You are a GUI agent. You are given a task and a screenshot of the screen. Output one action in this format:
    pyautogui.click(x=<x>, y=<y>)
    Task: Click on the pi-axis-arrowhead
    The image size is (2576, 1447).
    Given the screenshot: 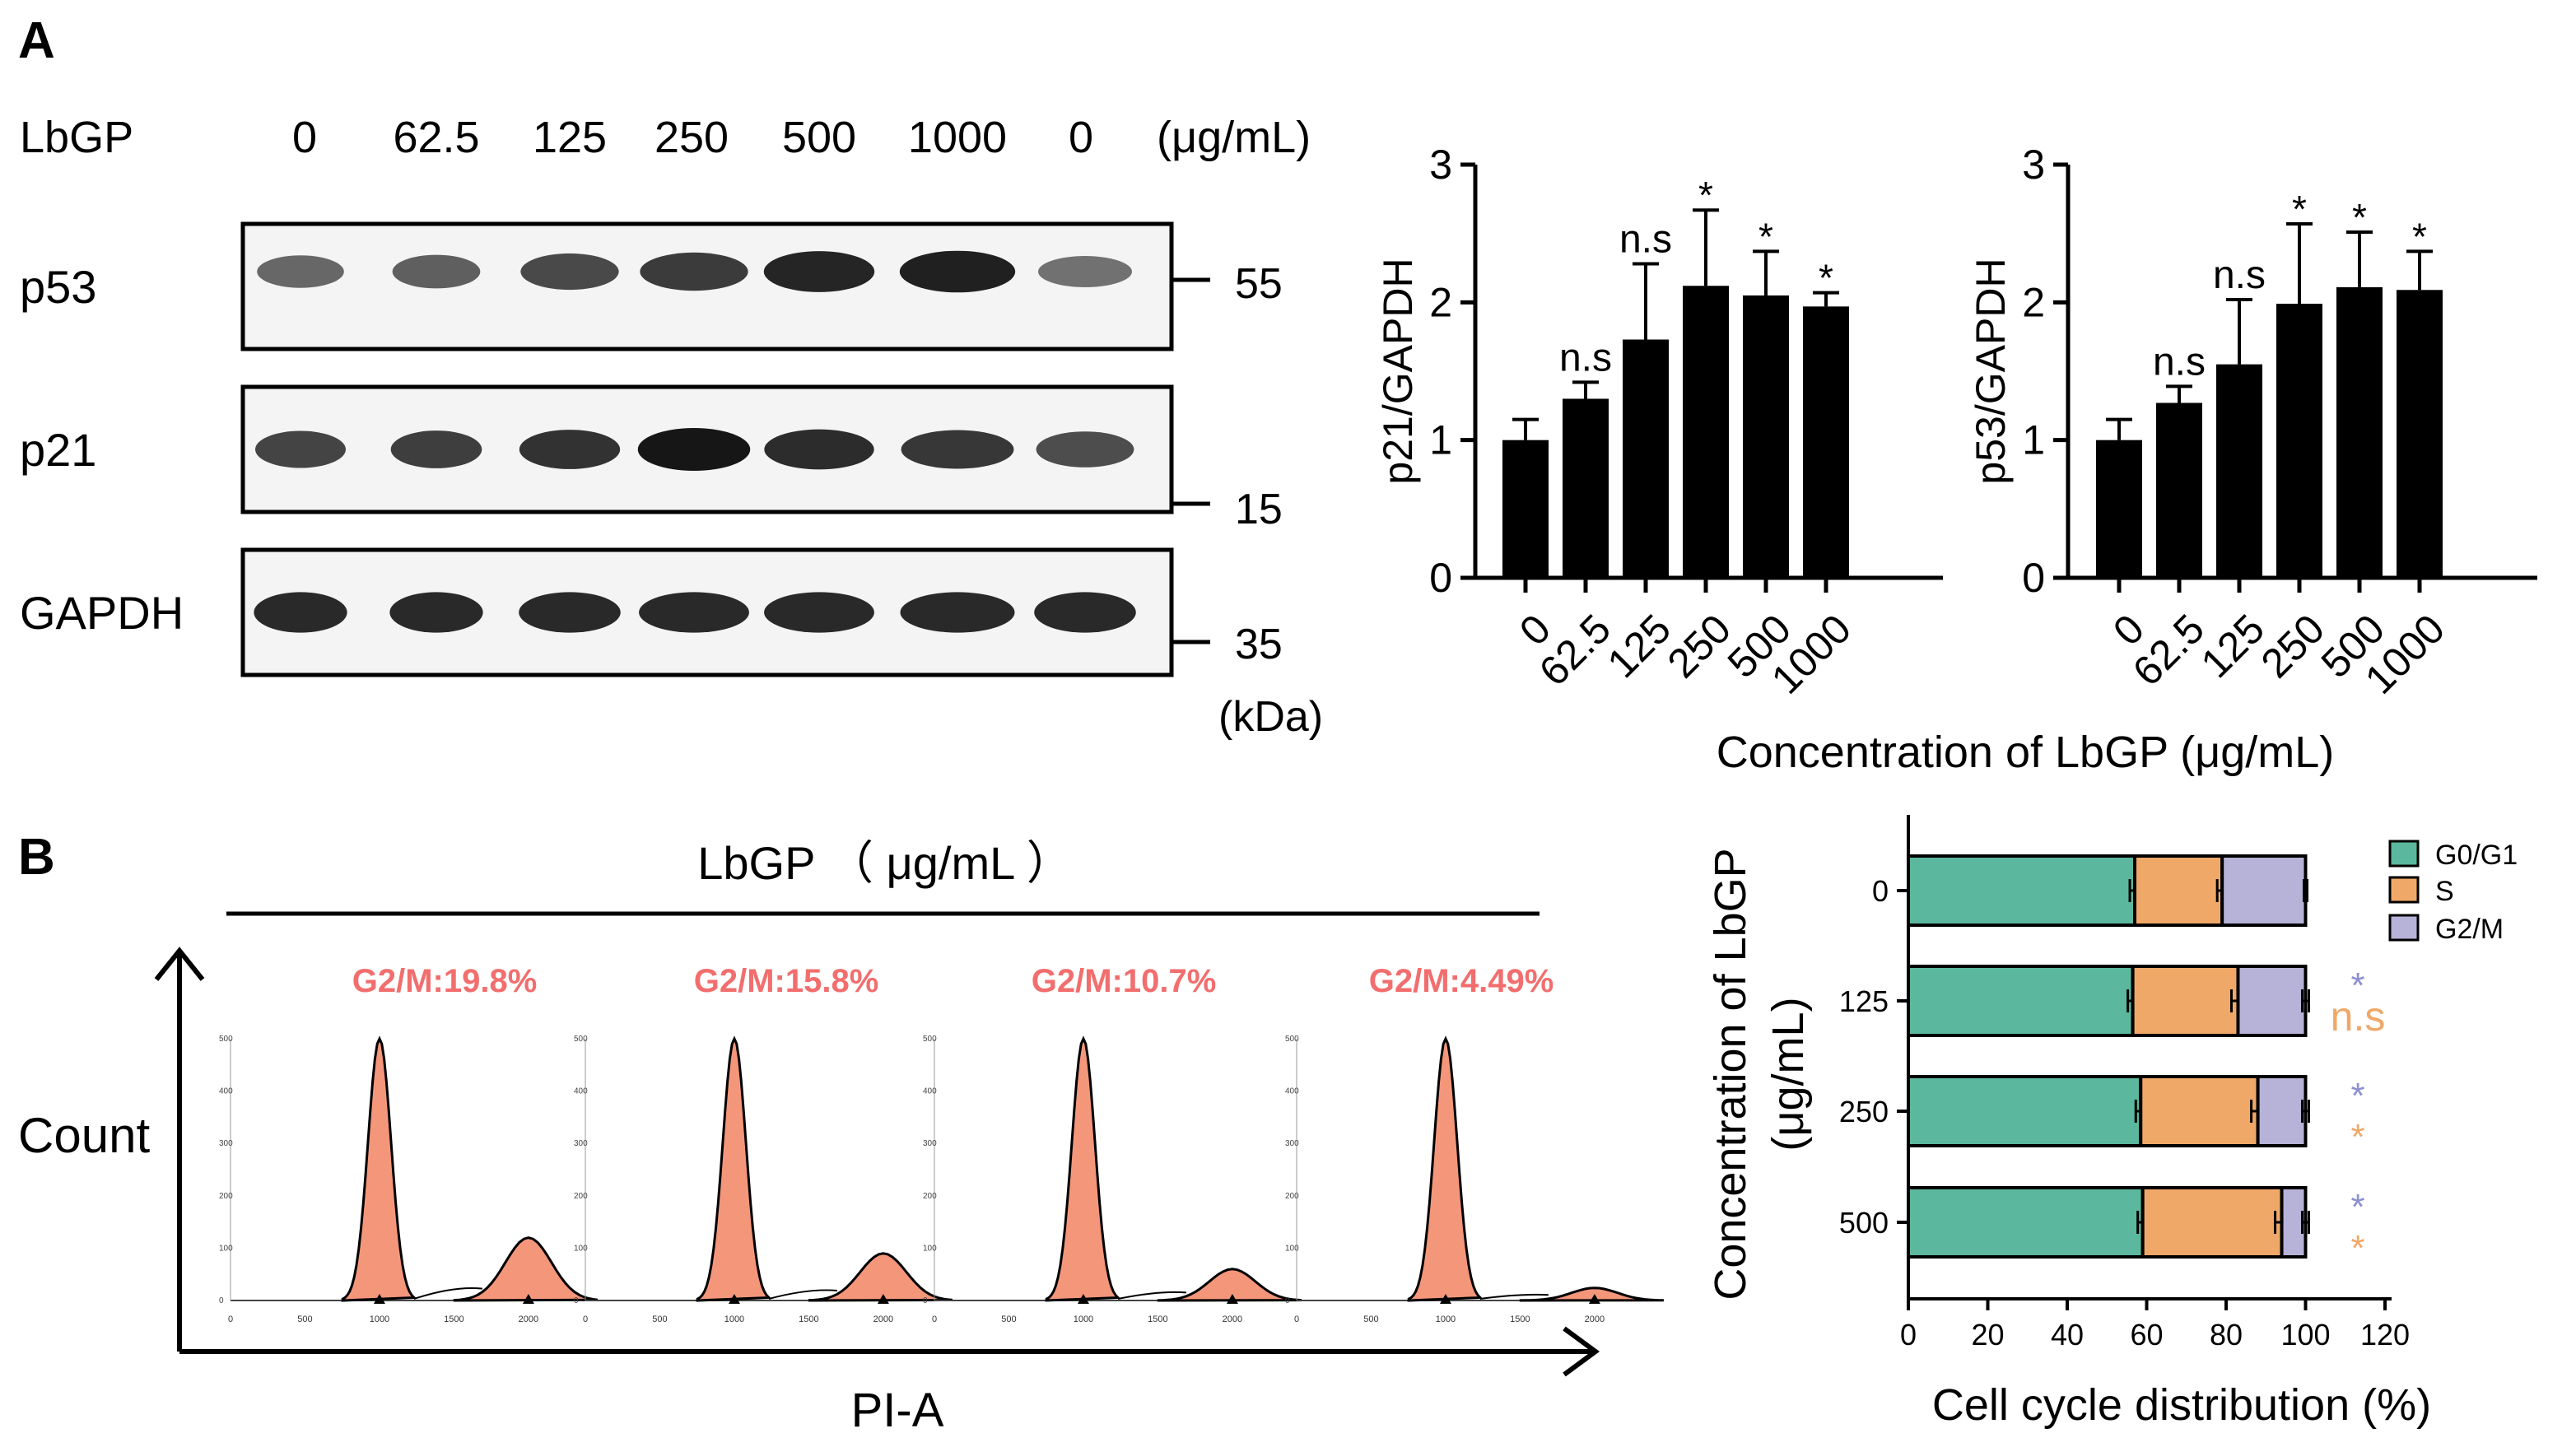 What is the action you would take?
    pyautogui.click(x=1581, y=1351)
    